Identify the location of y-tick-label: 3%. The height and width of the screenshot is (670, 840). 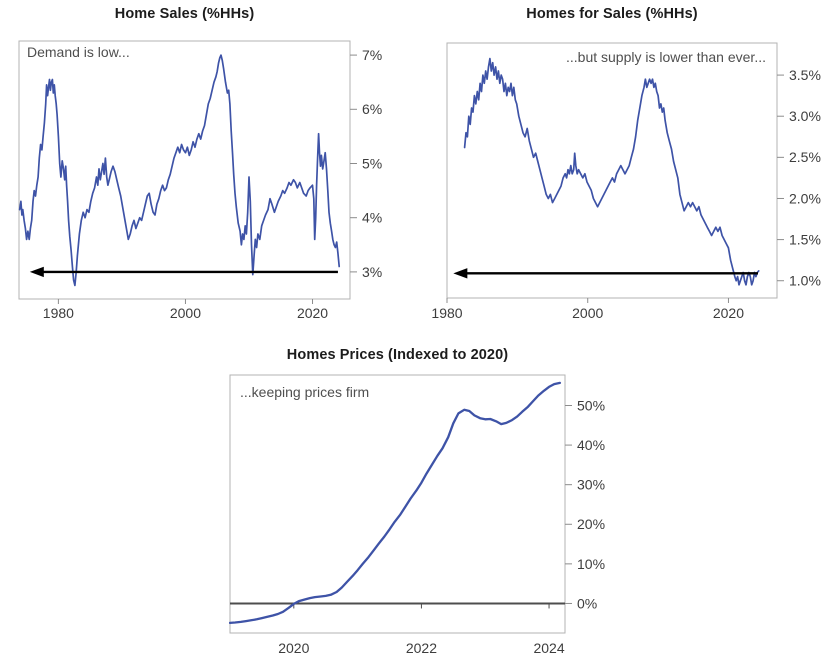
(372, 272).